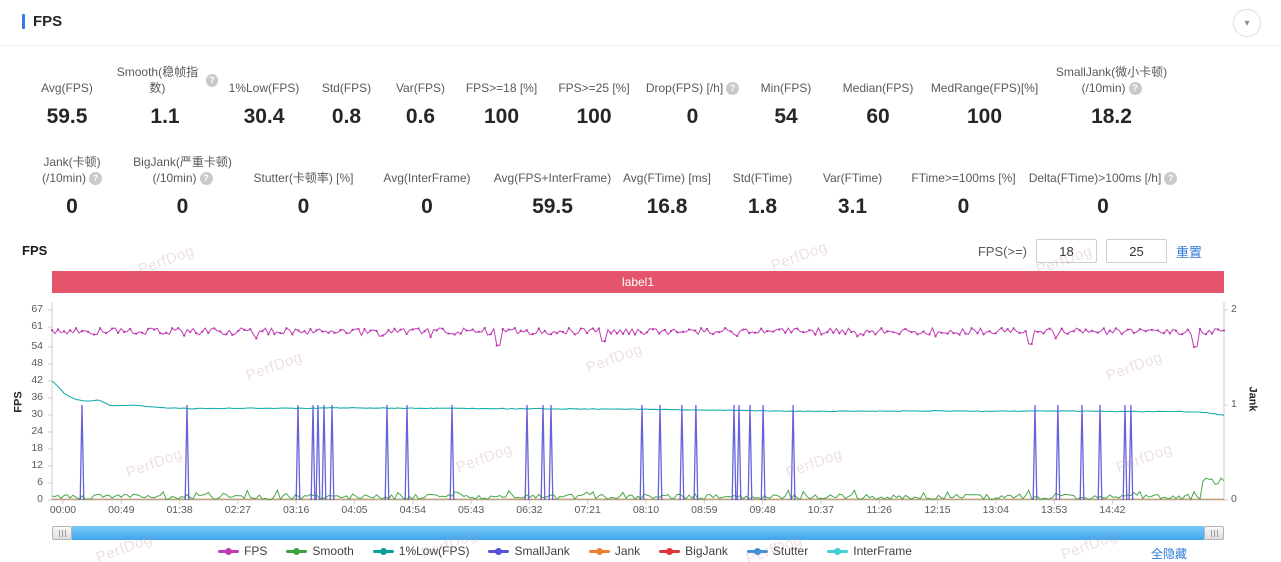  What do you see at coordinates (638, 398) in the screenshot?
I see `series-1pct-low-line` at bounding box center [638, 398].